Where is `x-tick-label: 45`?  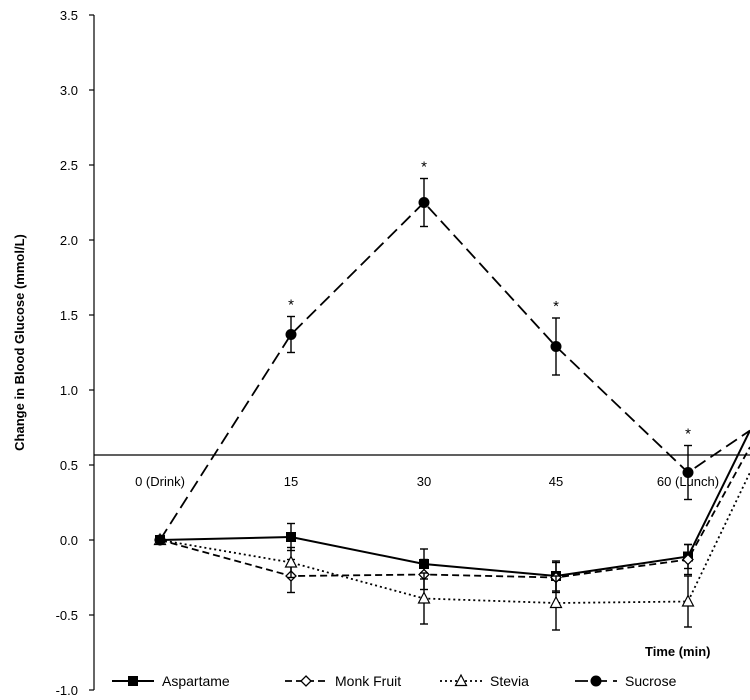 x-tick-label: 45 is located at coordinates (556, 481).